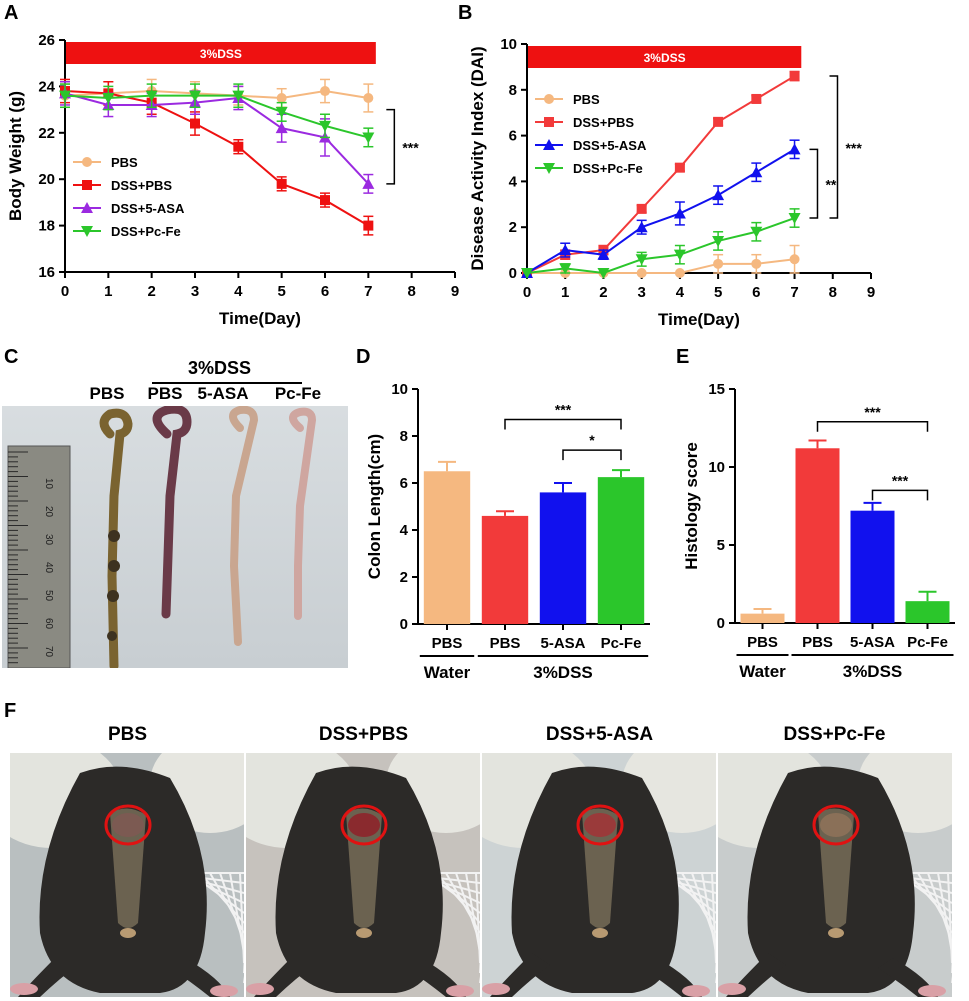 This screenshot has height=1001, width=969. Describe the element at coordinates (146, 231) in the screenshot. I see `legend-label: DSS+Pc-Fe` at that location.